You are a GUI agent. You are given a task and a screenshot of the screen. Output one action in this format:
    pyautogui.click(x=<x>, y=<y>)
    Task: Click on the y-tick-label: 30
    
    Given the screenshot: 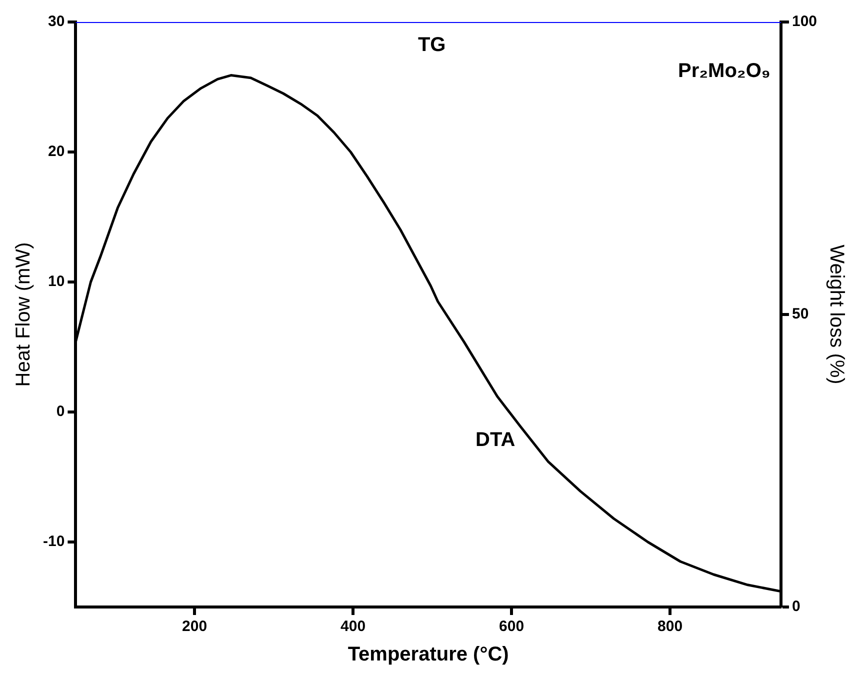 What is the action you would take?
    pyautogui.click(x=56, y=21)
    